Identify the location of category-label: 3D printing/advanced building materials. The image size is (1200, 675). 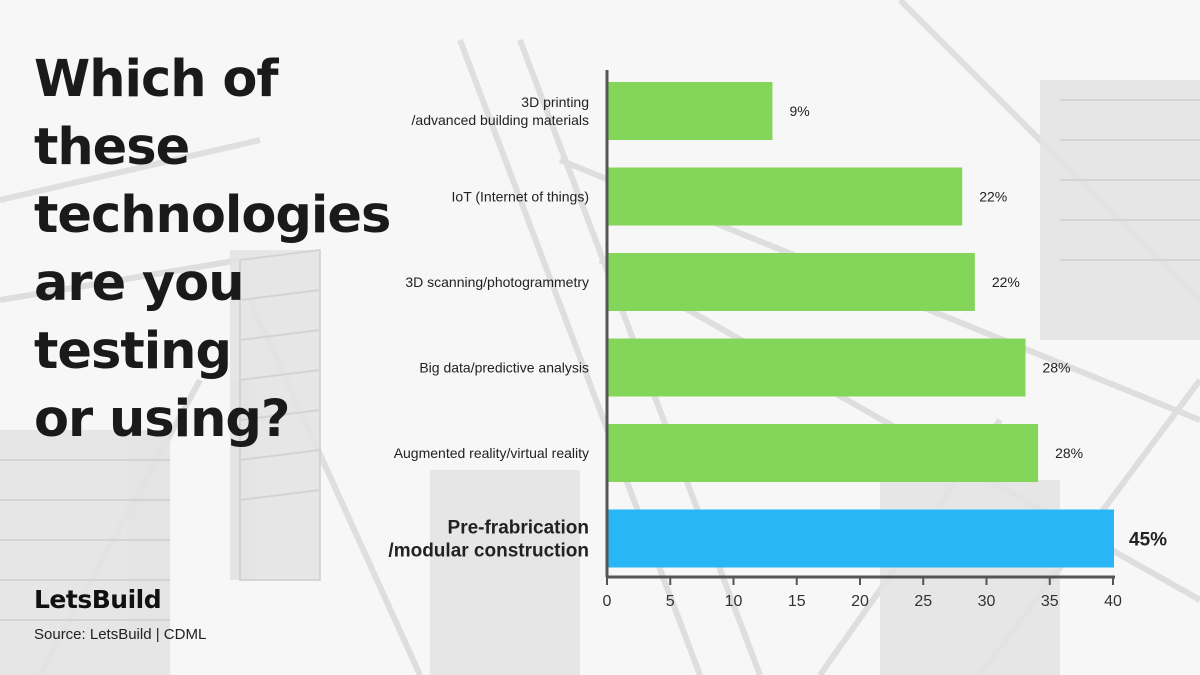
(500, 111).